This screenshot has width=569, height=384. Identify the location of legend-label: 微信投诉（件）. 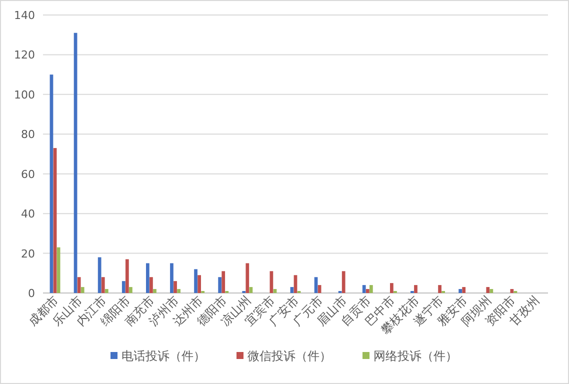
(290, 356).